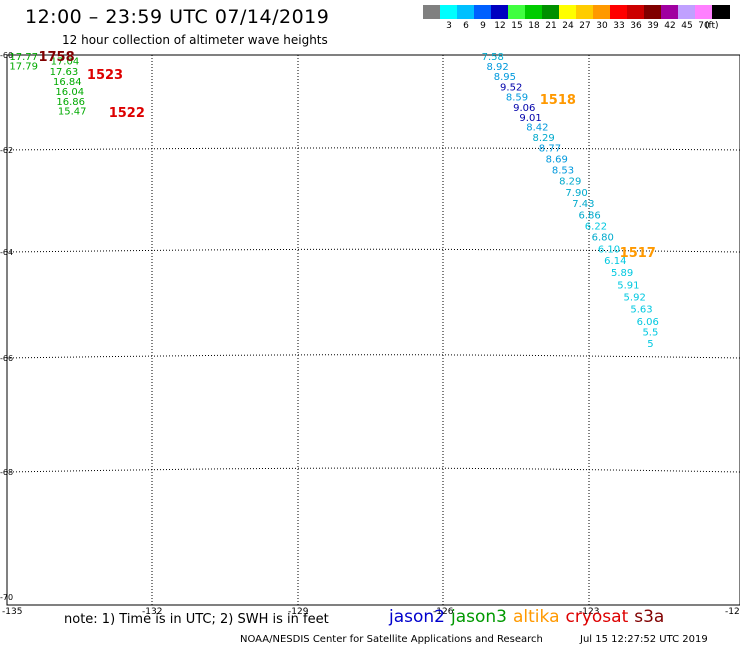 This screenshot has height=650, width=740. What do you see at coordinates (524, 108) in the screenshot?
I see `wave-height-label: 9.06` at bounding box center [524, 108].